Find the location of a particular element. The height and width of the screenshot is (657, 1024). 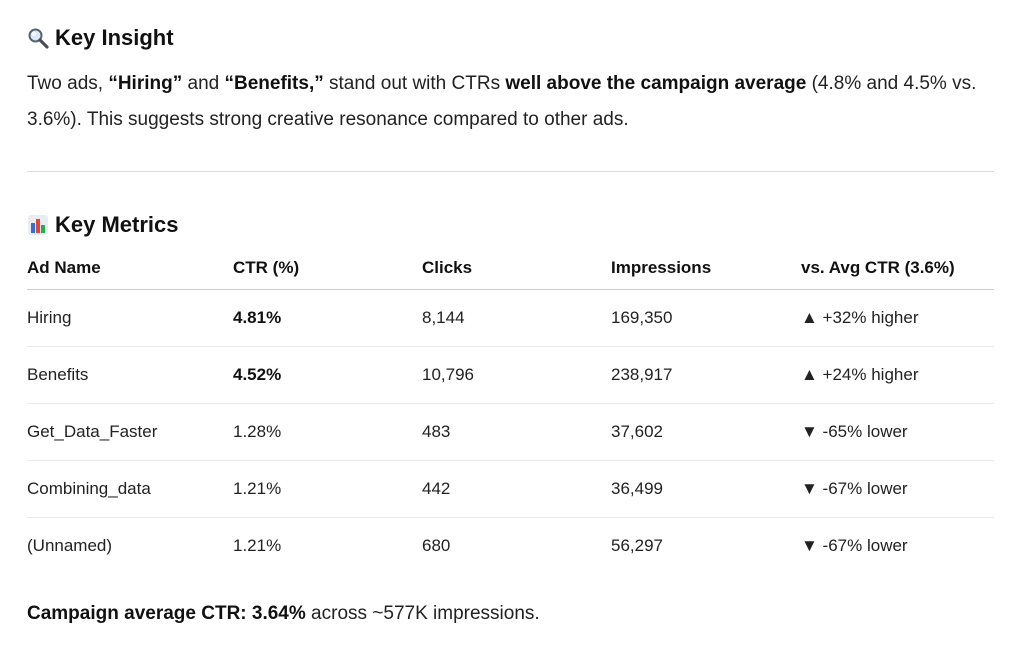

insight-text-2: and is located at coordinates (203, 83).